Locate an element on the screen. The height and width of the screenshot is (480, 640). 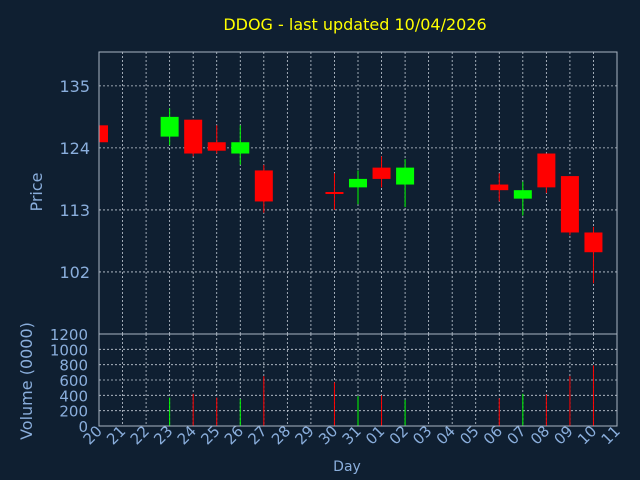
volume-tick-label: 1000 is located at coordinates (69, 350).